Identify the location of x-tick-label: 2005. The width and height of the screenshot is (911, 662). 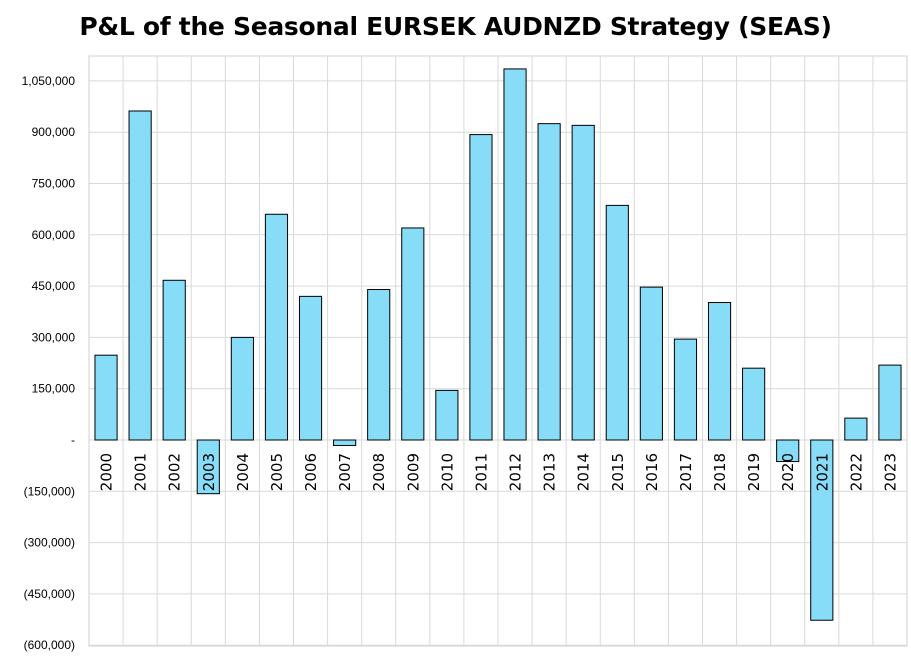
(277, 472).